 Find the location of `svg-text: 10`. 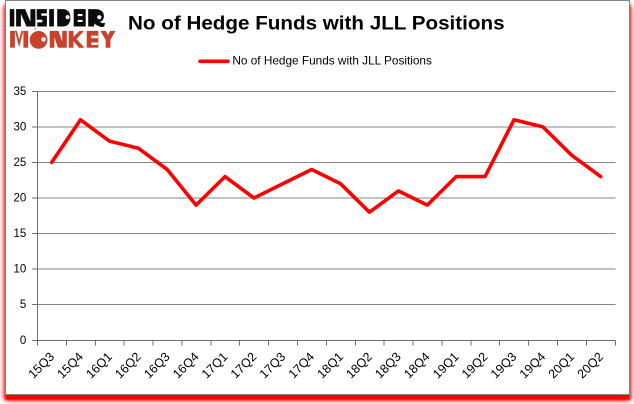

svg-text: 10 is located at coordinates (20, 269).